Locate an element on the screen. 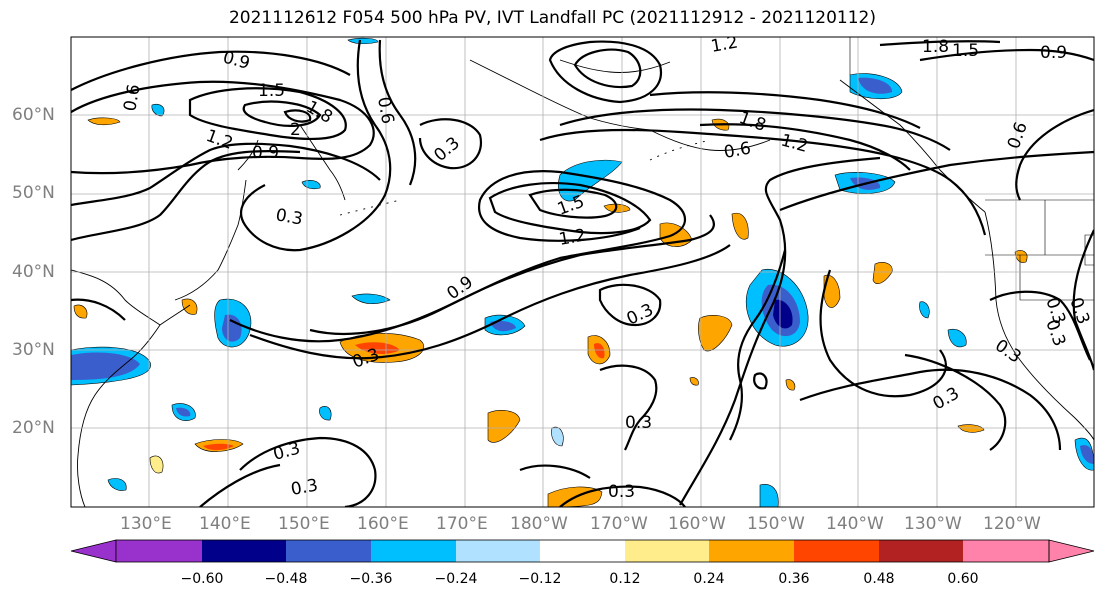 The width and height of the screenshot is (1105, 601). lon-label: 140°W is located at coordinates (855, 524).